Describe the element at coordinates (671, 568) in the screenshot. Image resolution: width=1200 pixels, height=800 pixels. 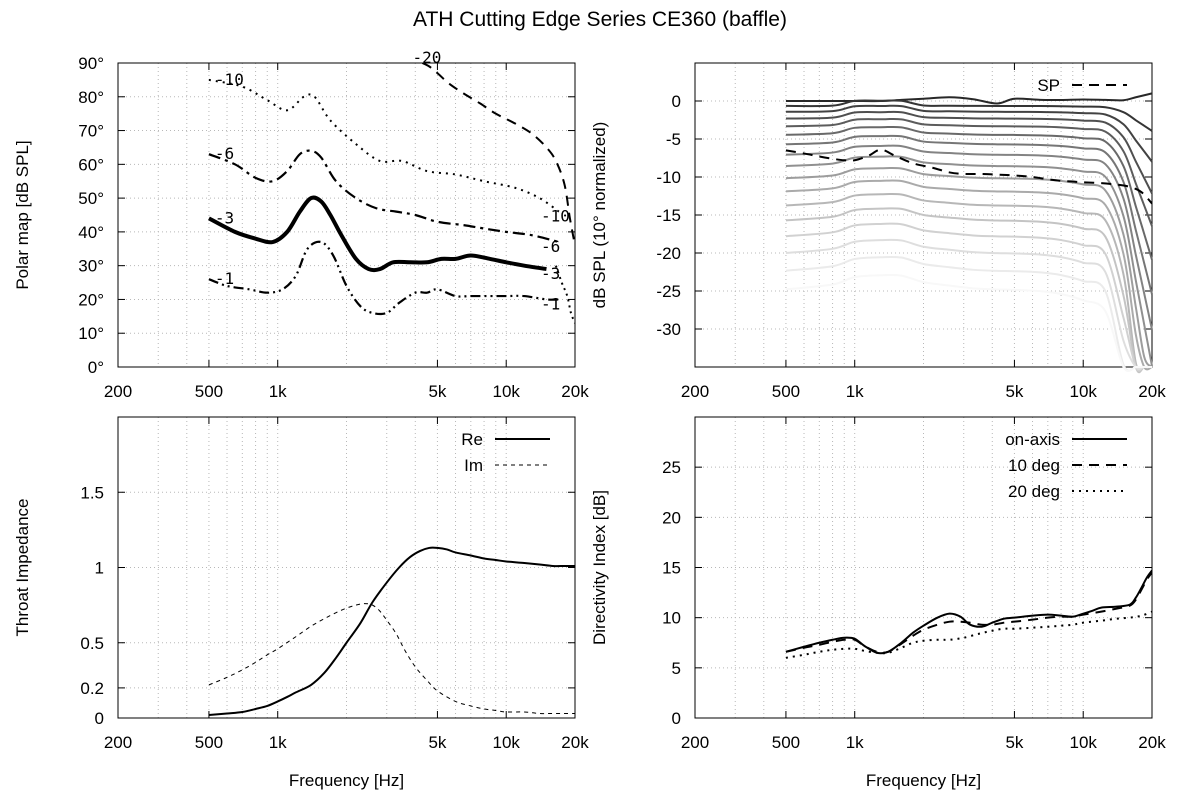
I see `y-tick-label: 15` at that location.